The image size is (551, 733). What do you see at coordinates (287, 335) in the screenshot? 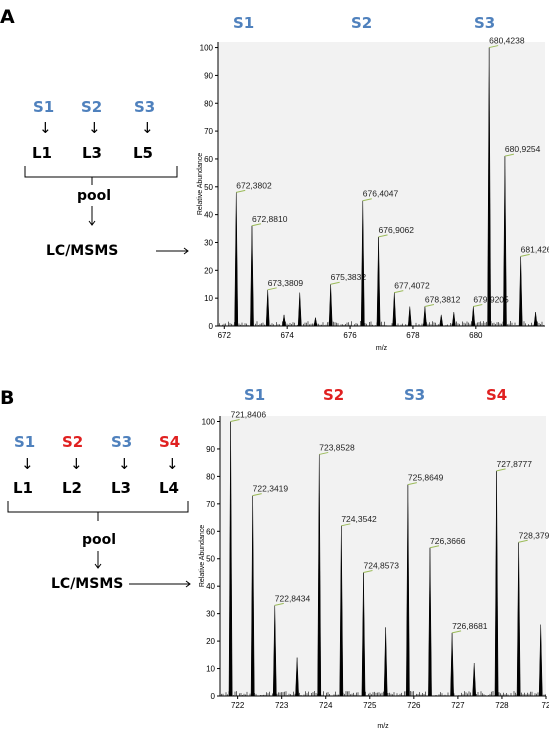
I see `x-tick-label: 674` at bounding box center [287, 335].